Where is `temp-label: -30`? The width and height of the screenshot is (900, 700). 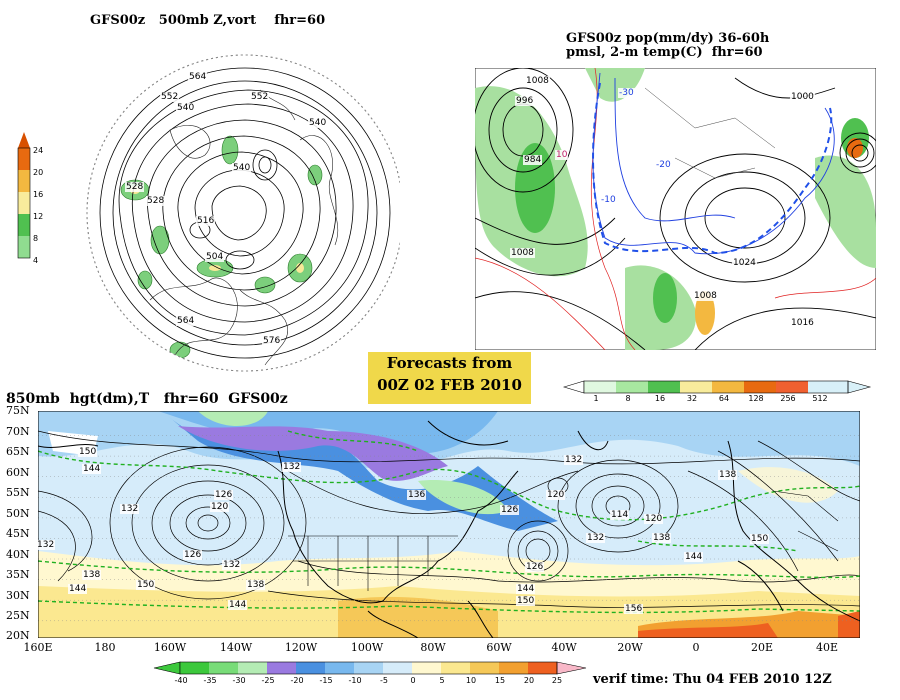
temp-label: -30 is located at coordinates (626, 93).